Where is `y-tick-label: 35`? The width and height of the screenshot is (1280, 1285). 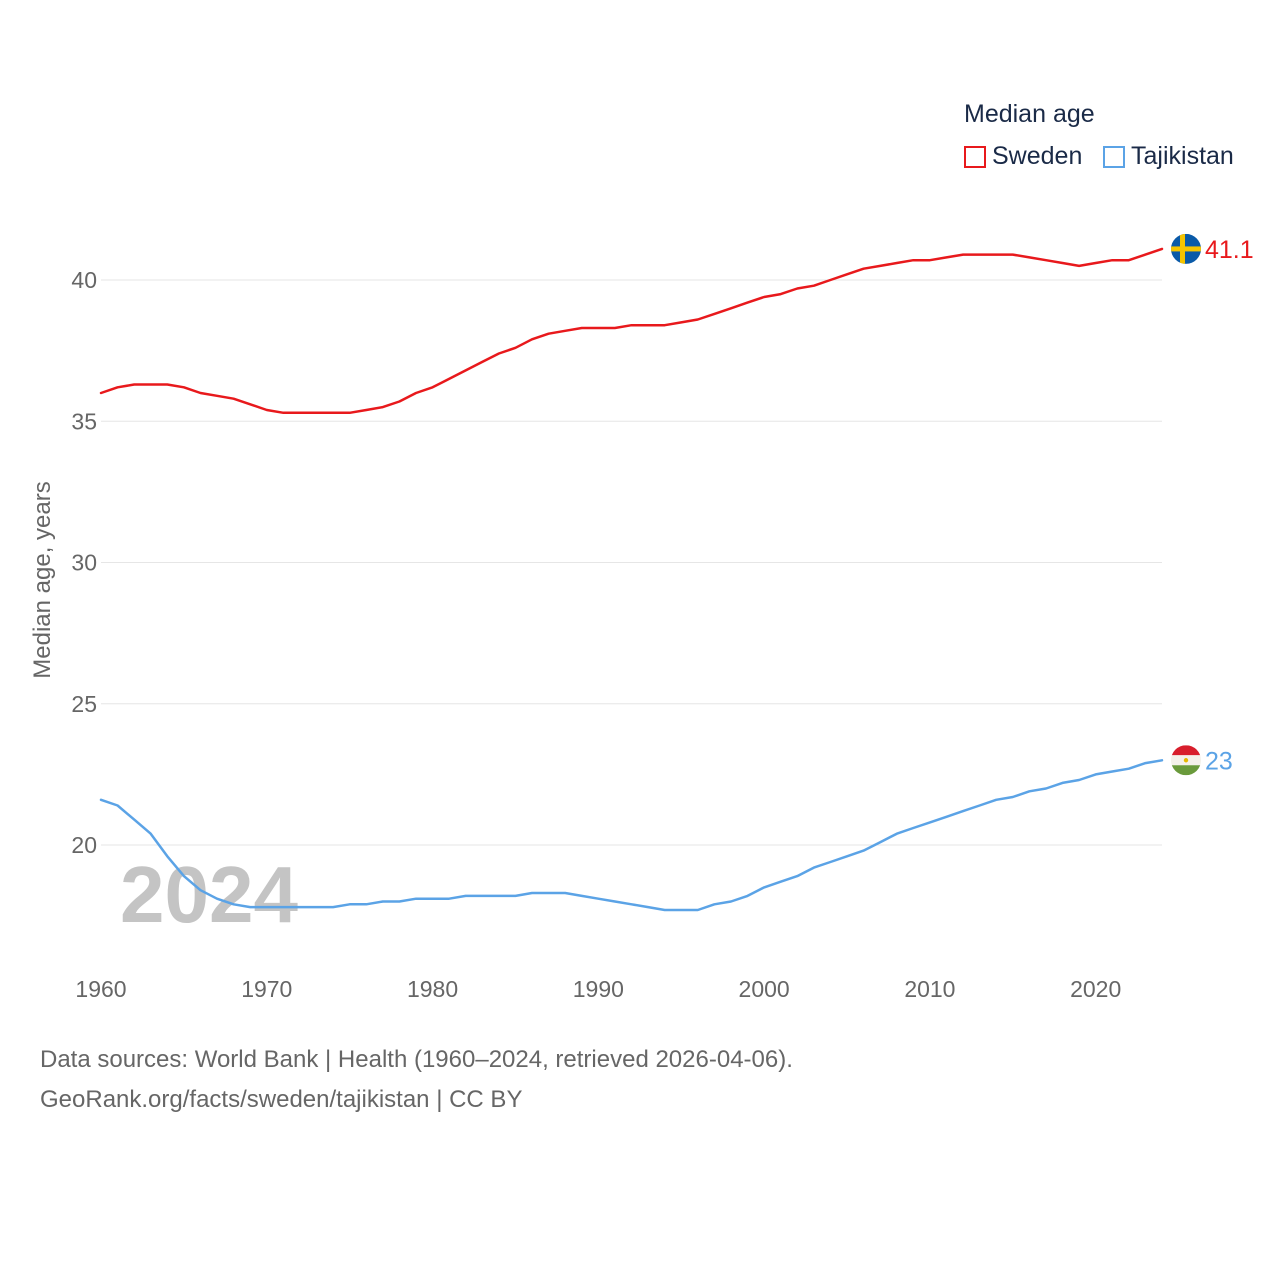 y-tick-label: 35 is located at coordinates (84, 421).